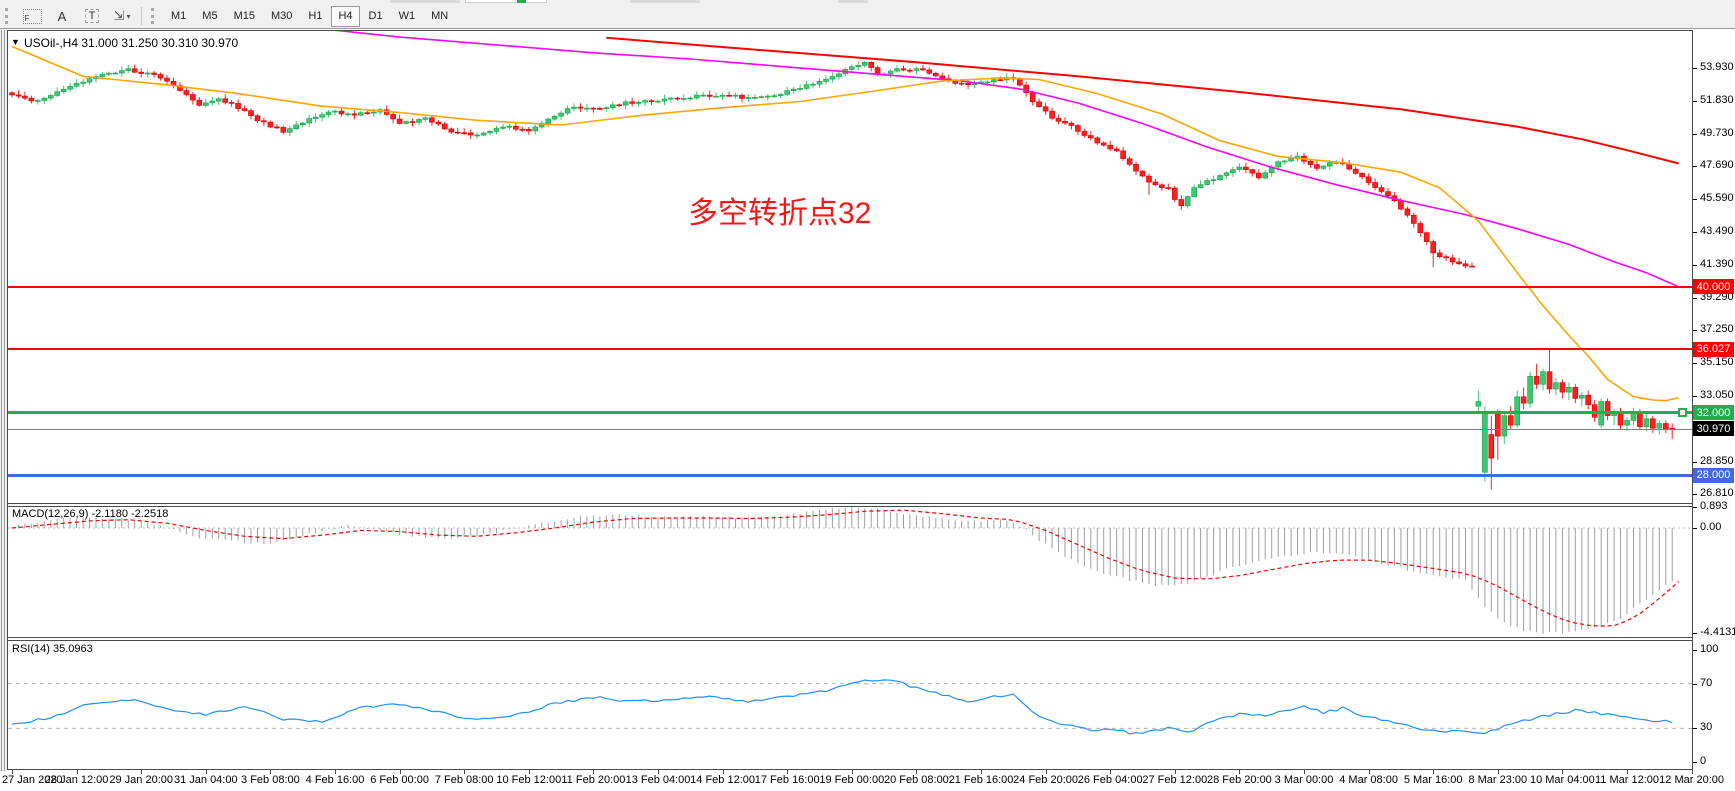 The height and width of the screenshot is (791, 1735). Describe the element at coordinates (850, 475) in the screenshot. I see `hline-28.000` at that location.